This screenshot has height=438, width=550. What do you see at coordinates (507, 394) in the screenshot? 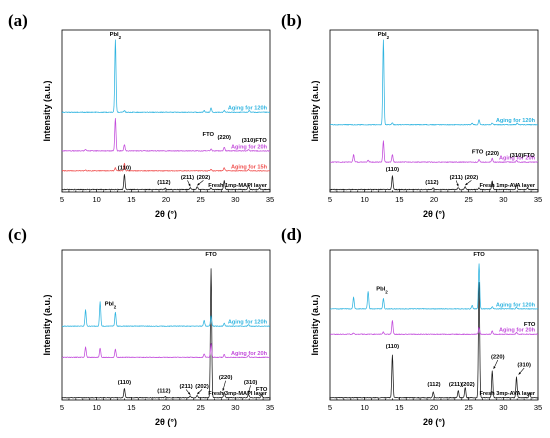
I see `series-label: Fresh 3mp-AVA layer` at bounding box center [507, 394].